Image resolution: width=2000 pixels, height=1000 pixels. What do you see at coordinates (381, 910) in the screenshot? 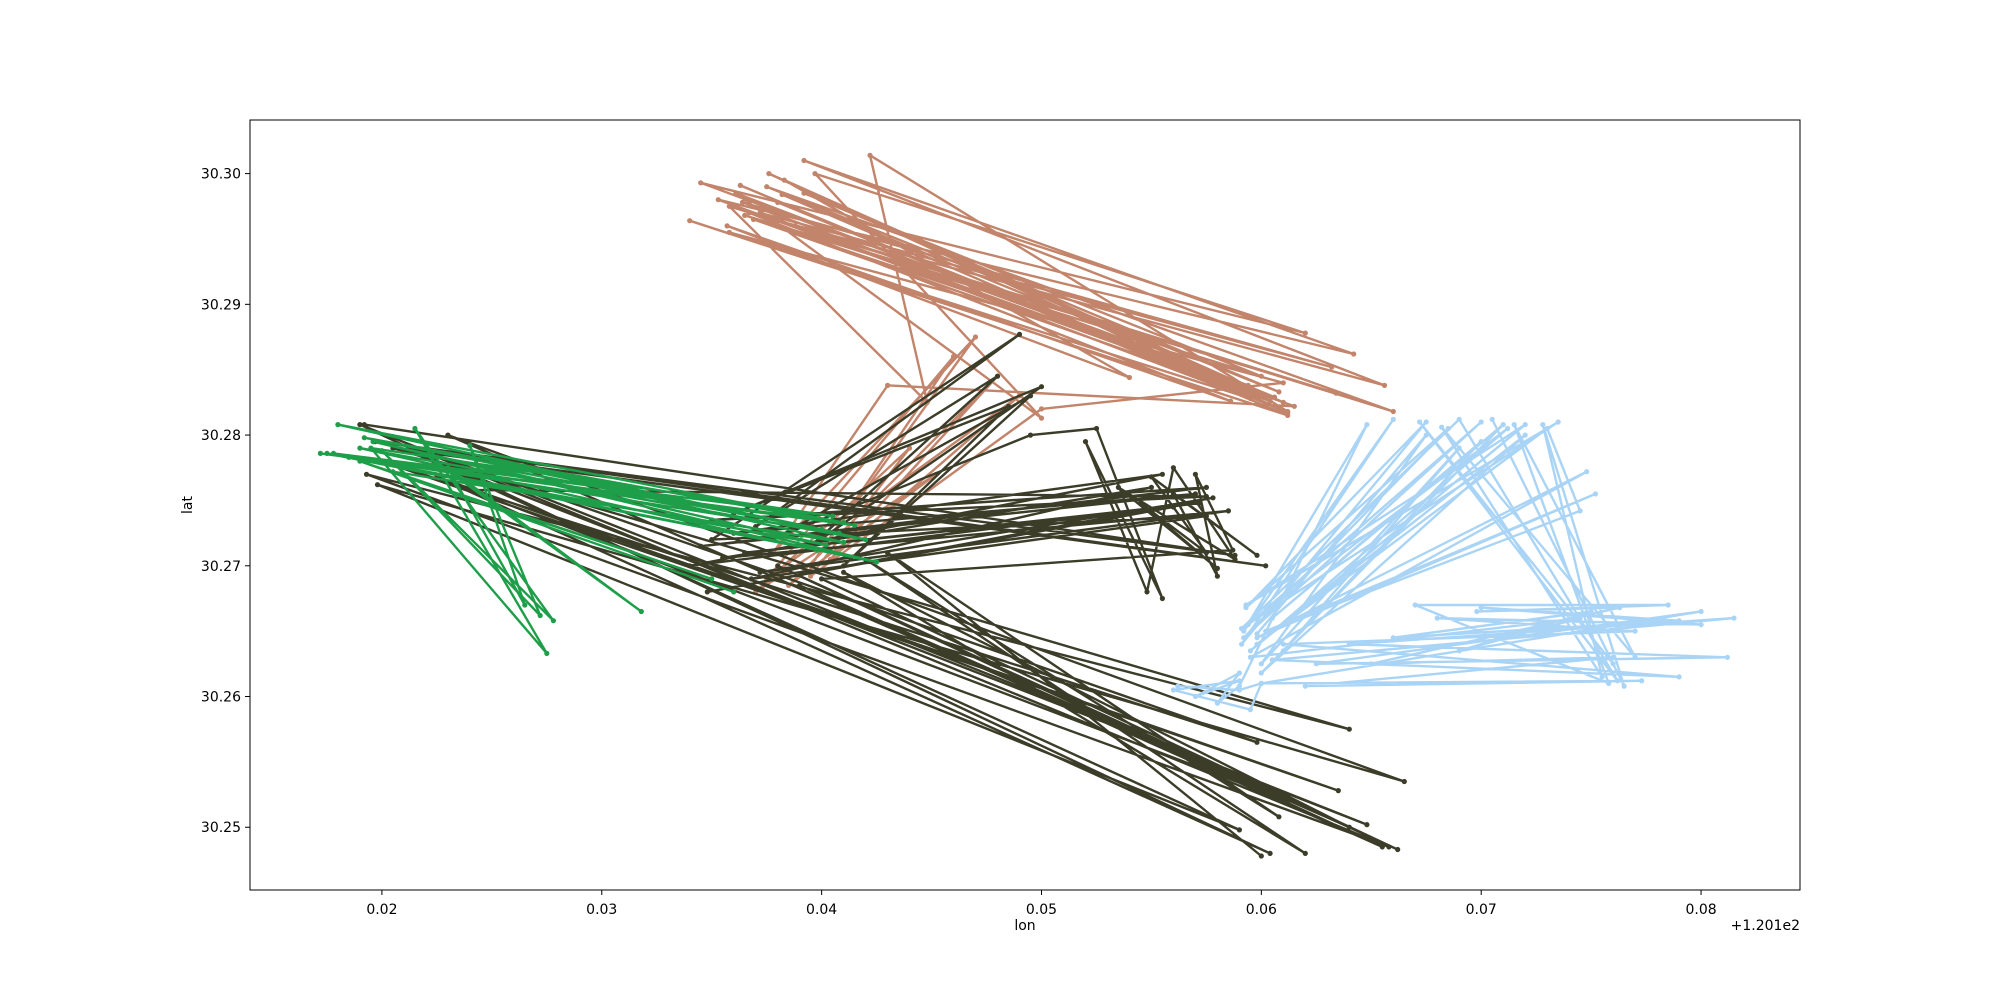
I see `x-tick-label: 0.02` at bounding box center [381, 910].